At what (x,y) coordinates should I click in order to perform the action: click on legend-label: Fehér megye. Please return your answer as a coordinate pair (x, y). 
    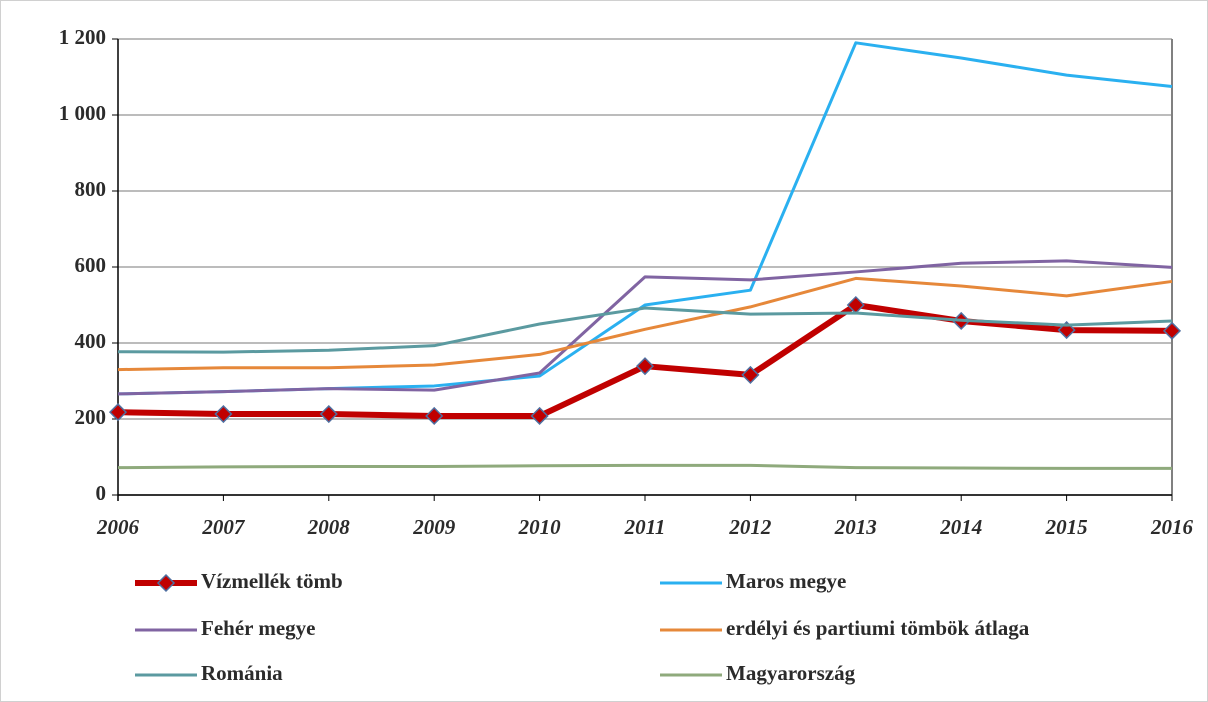
    Looking at the image, I should click on (258, 628).